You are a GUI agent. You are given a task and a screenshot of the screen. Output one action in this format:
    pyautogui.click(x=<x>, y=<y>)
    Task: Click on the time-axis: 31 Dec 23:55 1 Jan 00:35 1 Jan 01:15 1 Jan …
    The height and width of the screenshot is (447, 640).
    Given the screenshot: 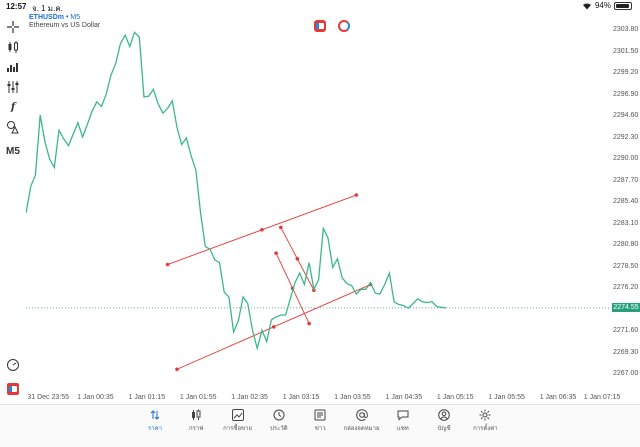 What is the action you would take?
    pyautogui.click(x=323, y=399)
    